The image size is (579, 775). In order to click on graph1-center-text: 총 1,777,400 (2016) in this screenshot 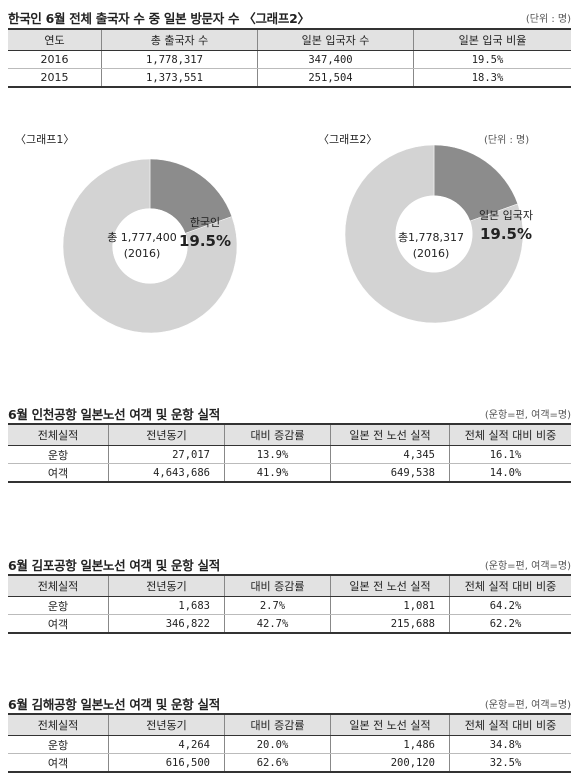, I will do `click(142, 246)`.